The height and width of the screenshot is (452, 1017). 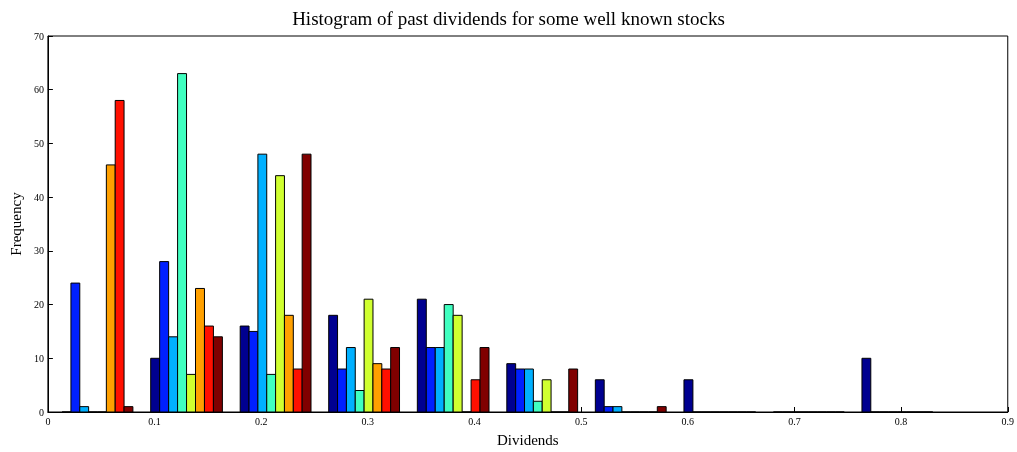 What do you see at coordinates (508, 18) in the screenshot?
I see `chart-title: Histogram of past dividends for some well known stocks` at bounding box center [508, 18].